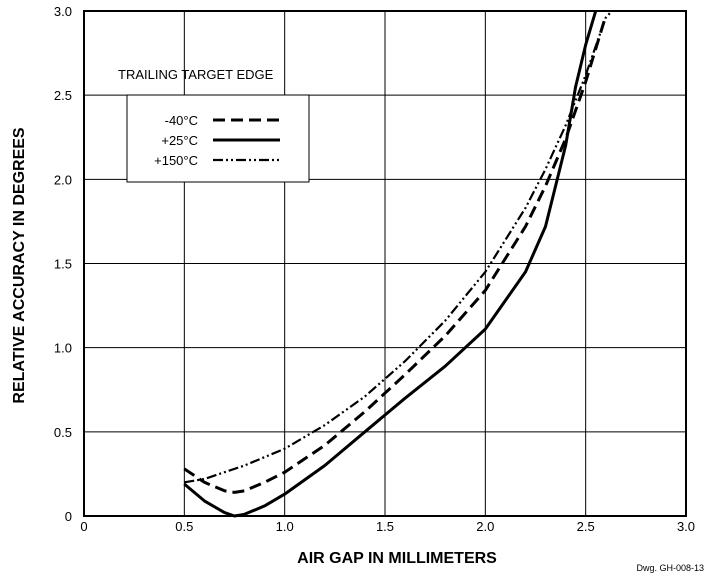 This screenshot has width=705, height=573. What do you see at coordinates (19, 265) in the screenshot?
I see `y-axis-title: RELATIVE ACCURACY IN DEGREES` at bounding box center [19, 265].